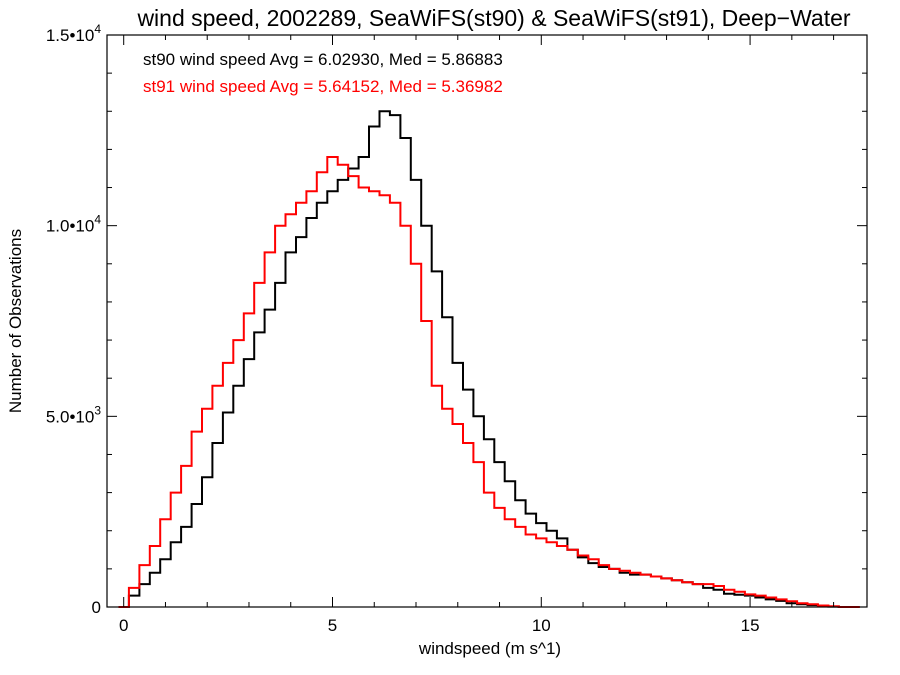  Describe the element at coordinates (15, 321) in the screenshot. I see `y-axis-label: Number of Observations` at that location.